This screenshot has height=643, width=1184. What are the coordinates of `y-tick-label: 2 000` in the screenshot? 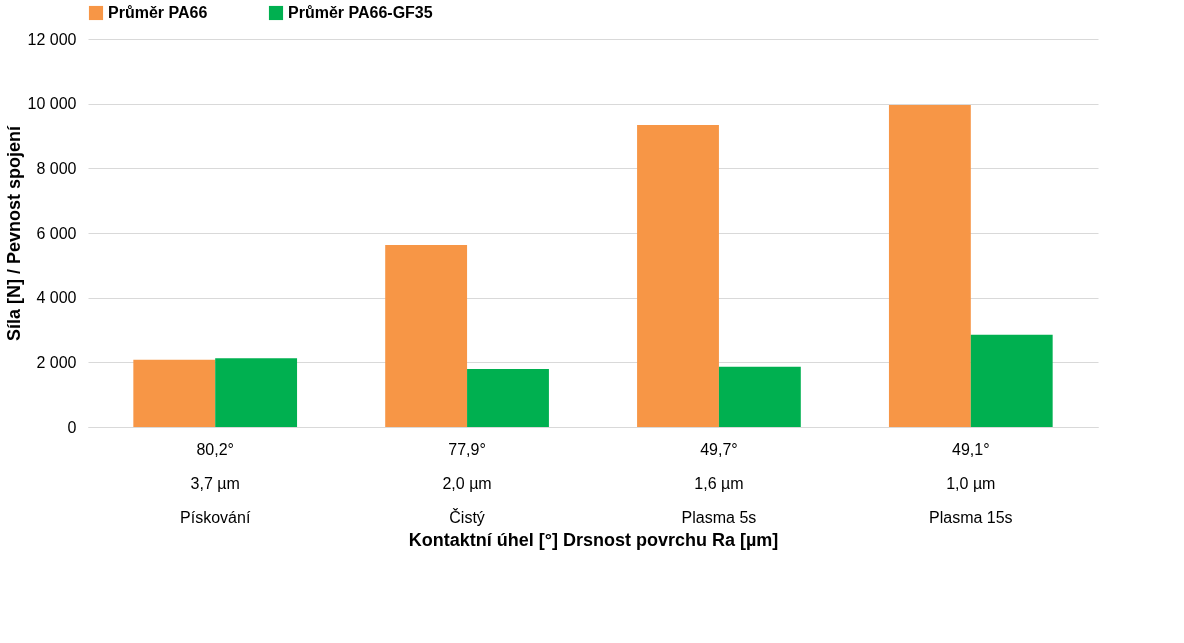 It's located at (56, 362).